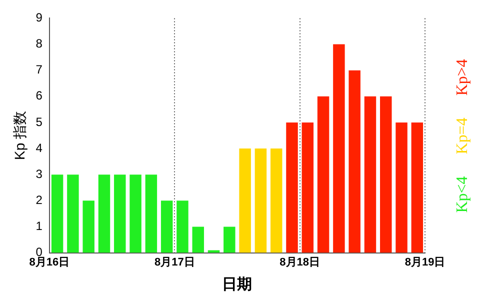 The height and width of the screenshot is (306, 493). What do you see at coordinates (237, 285) in the screenshot?
I see `x-axis-title: 日期` at bounding box center [237, 285].